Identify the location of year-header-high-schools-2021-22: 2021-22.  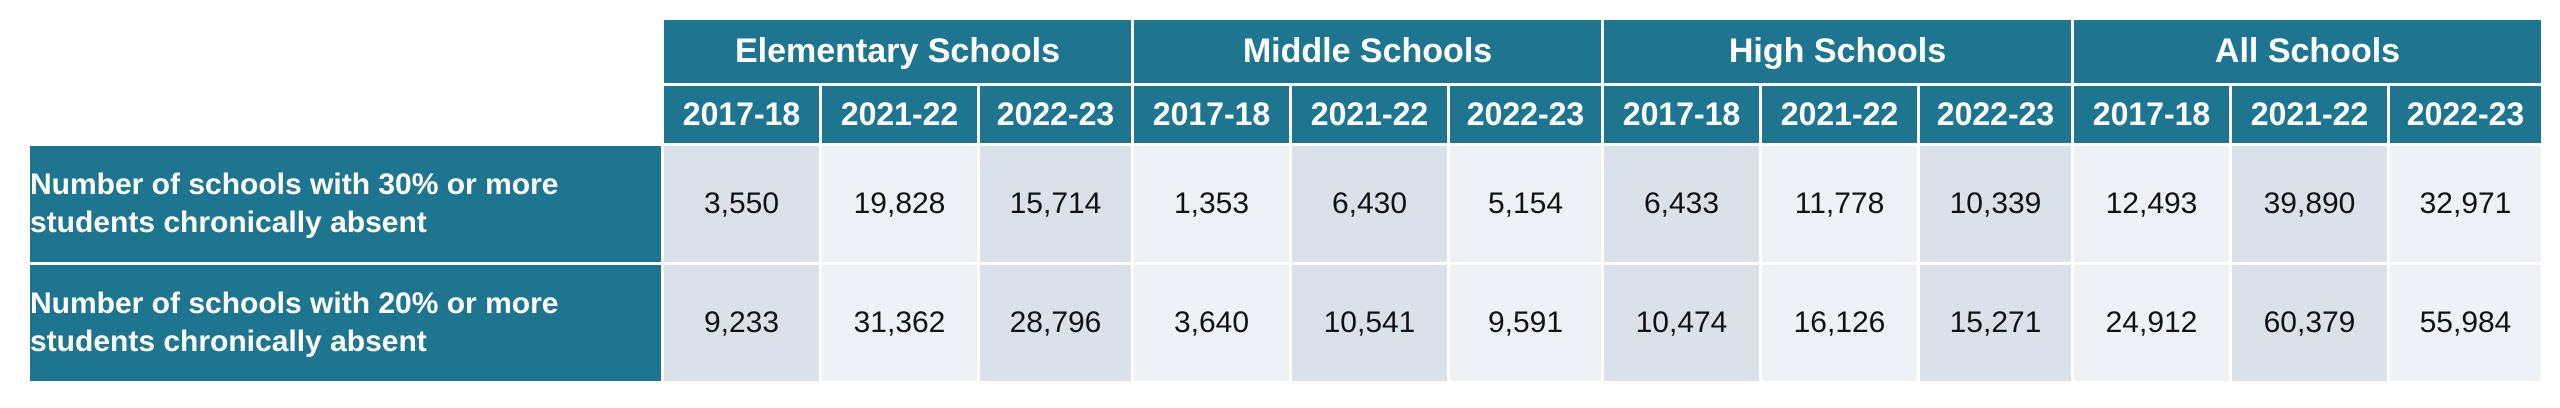
(1839, 114).